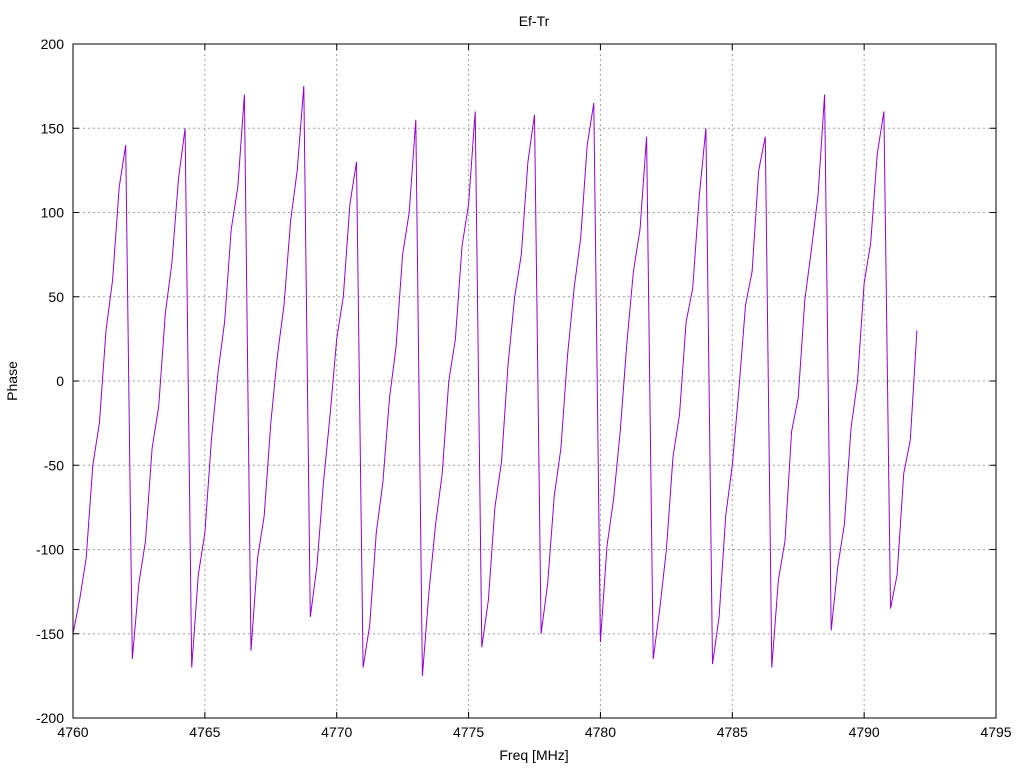  I want to click on x-tick-label: 4780, so click(600, 732).